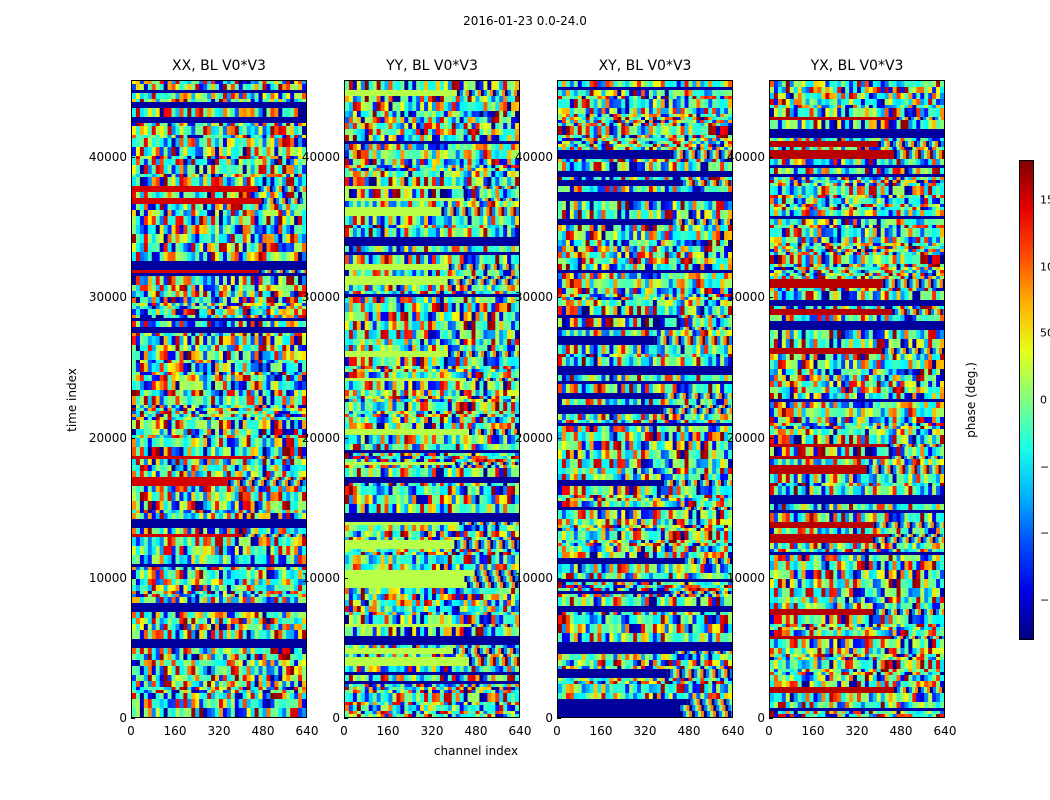 The width and height of the screenshot is (1050, 800). Describe the element at coordinates (1045, 333) in the screenshot. I see `colorbar-tick-label: 50` at that location.